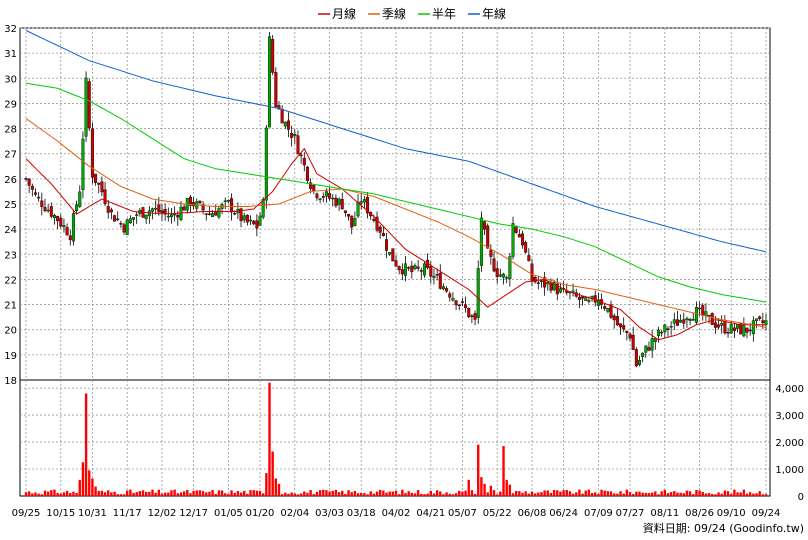 Image resolution: width=808 pixels, height=540 pixels. Describe the element at coordinates (260, 513) in the screenshot. I see `x-tick-label: 01/20` at that location.